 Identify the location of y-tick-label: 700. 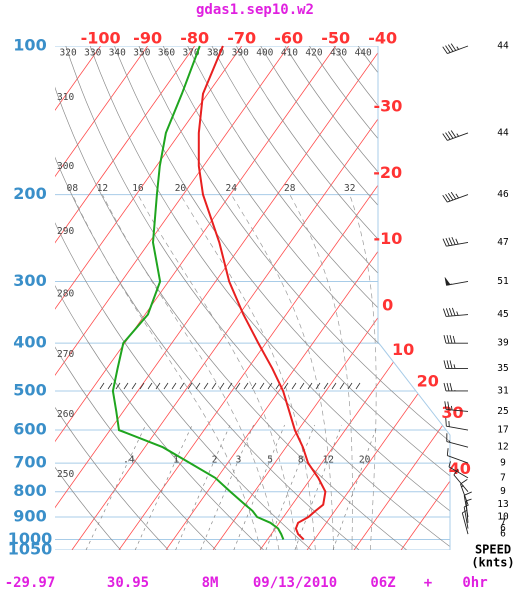
(29, 462).